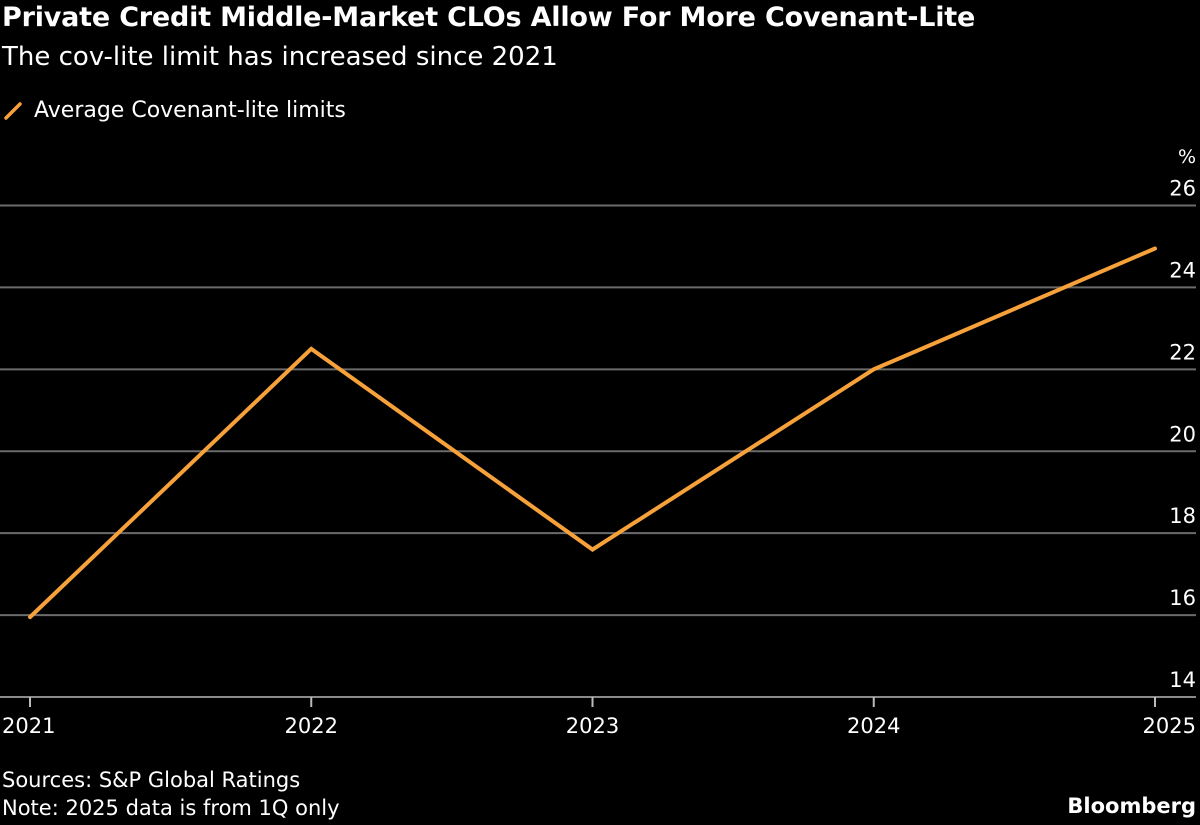  I want to click on y-tick-label: 26, so click(1182, 189).